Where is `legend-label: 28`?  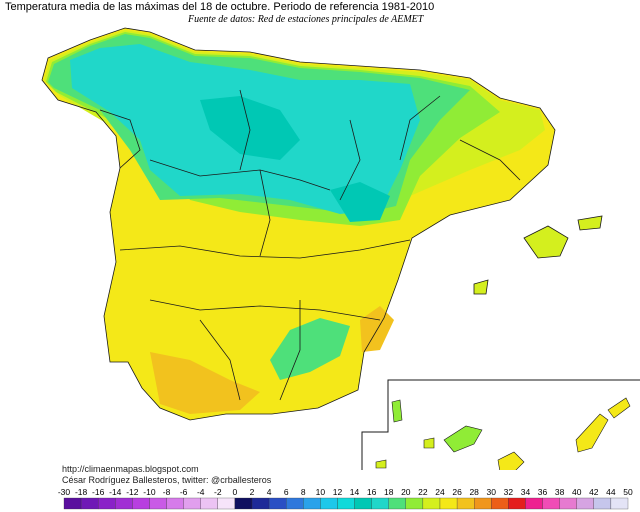 legend-label: 28 is located at coordinates (474, 492).